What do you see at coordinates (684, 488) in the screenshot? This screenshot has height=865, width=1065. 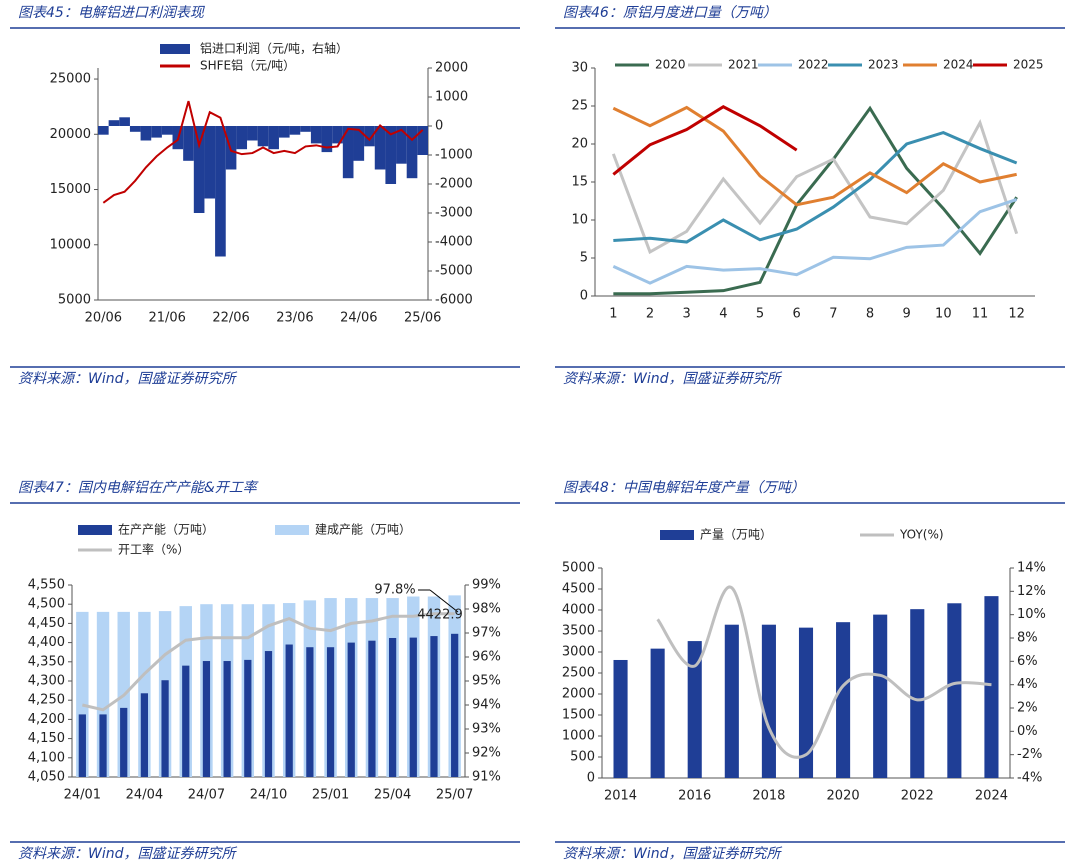 I see `panel-title: 图表48：中国电解铝年度产量（万吨）` at bounding box center [684, 488].